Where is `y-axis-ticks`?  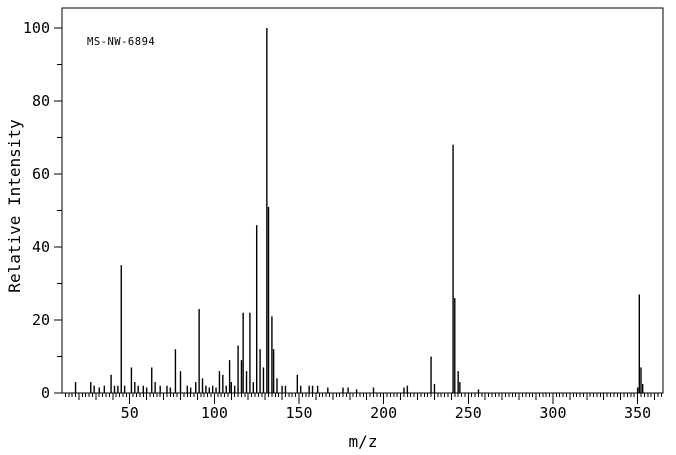
y-axis-ticks is located at coordinates (58, 210).